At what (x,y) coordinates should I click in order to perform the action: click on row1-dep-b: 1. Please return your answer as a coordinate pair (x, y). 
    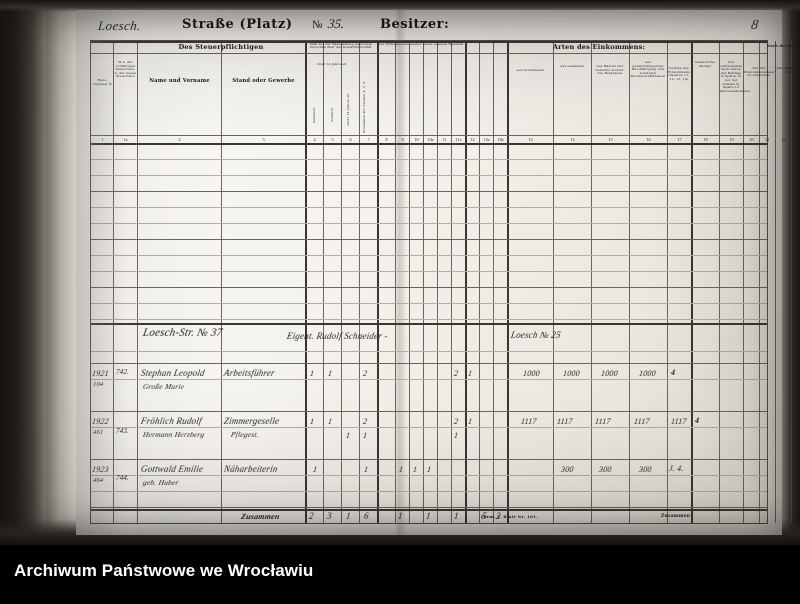
    Looking at the image, I should click on (470, 373).